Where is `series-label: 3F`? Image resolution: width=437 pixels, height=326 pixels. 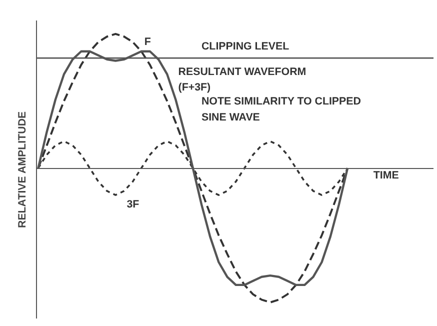
series-label: 3F is located at coordinates (133, 204).